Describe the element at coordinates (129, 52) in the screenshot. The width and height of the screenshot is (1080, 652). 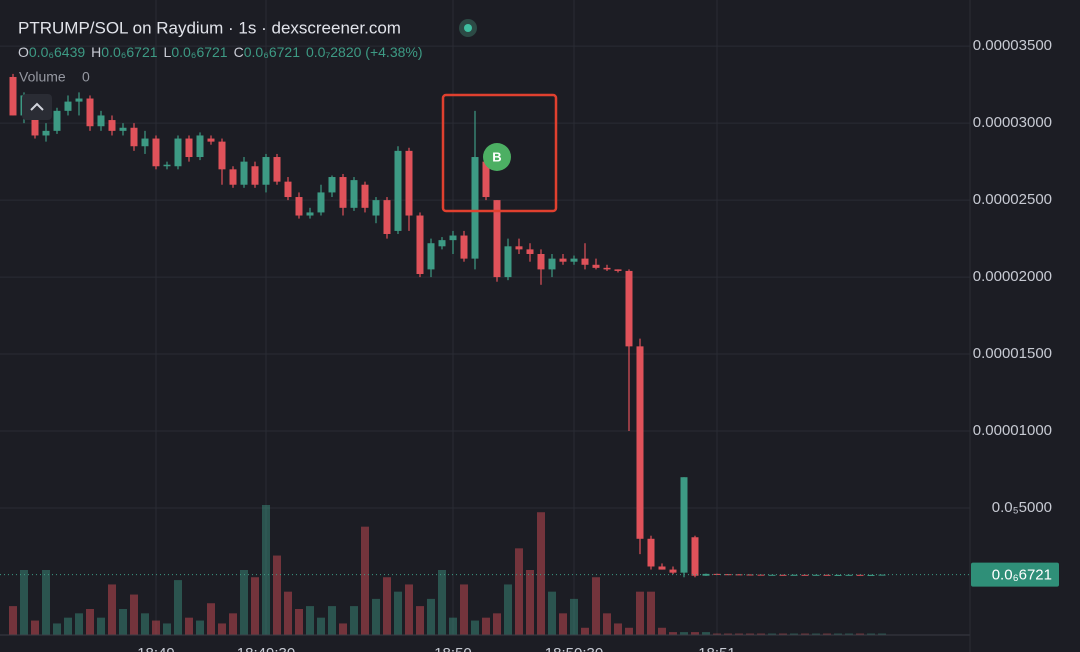
I see `ohlc-value: 0.0₆6721` at that location.